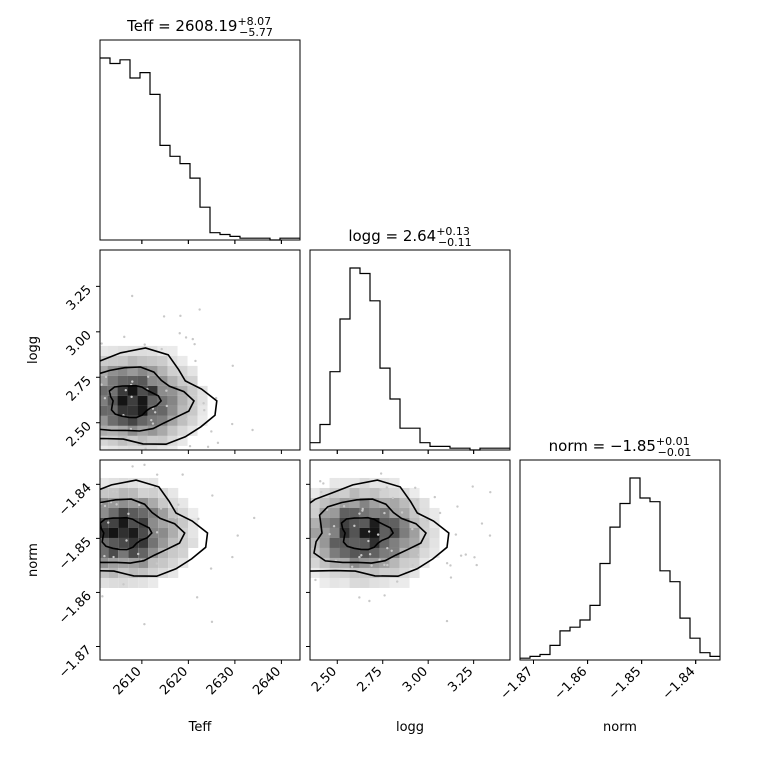 This screenshot has height=760, width=760. I want to click on panel-frame, so click(200, 140).